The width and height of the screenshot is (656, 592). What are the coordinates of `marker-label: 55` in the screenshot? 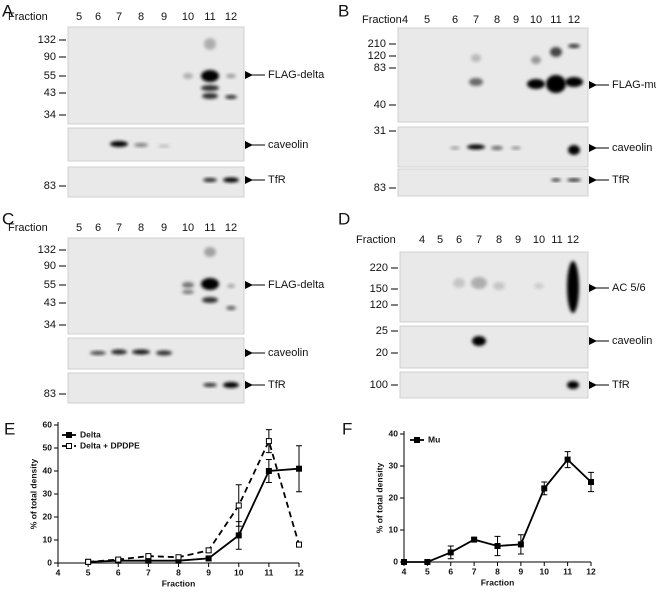 It's located at (50, 76).